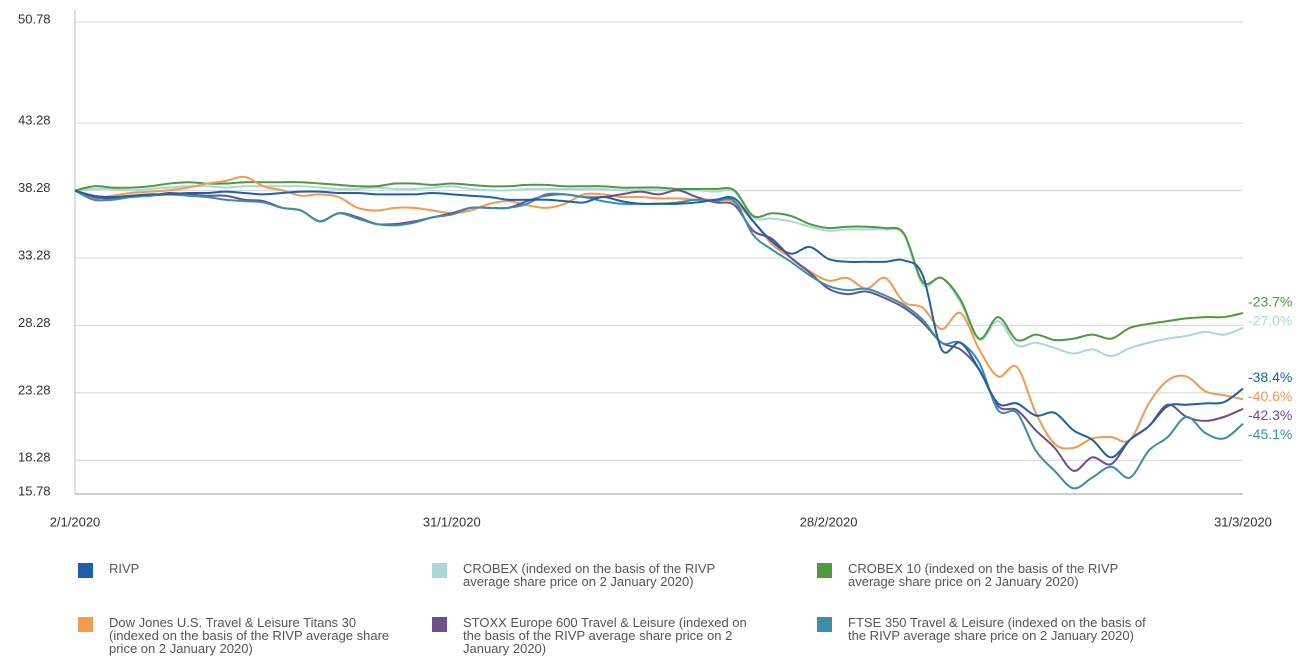 This screenshot has width=1302, height=664. I want to click on x-tick-label: 2/1/2020, so click(75, 521).